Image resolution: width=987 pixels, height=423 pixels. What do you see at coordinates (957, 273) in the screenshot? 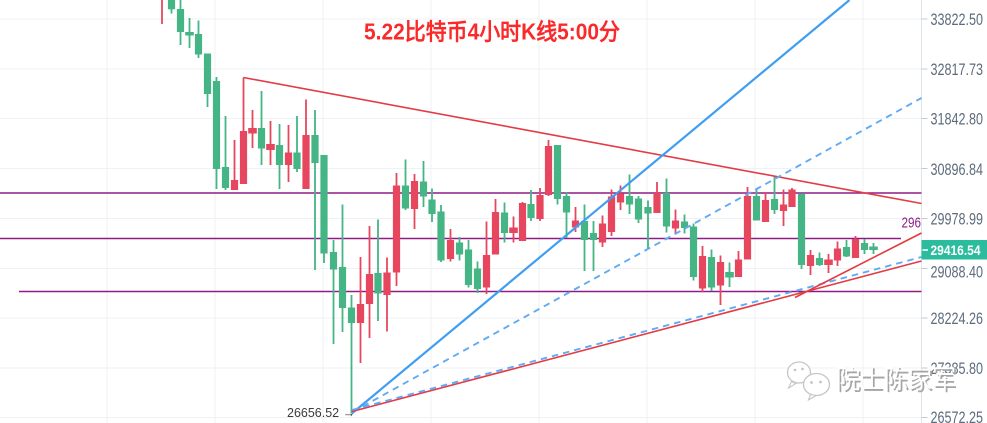
I see `svg-text: 29088.40` at bounding box center [957, 273].